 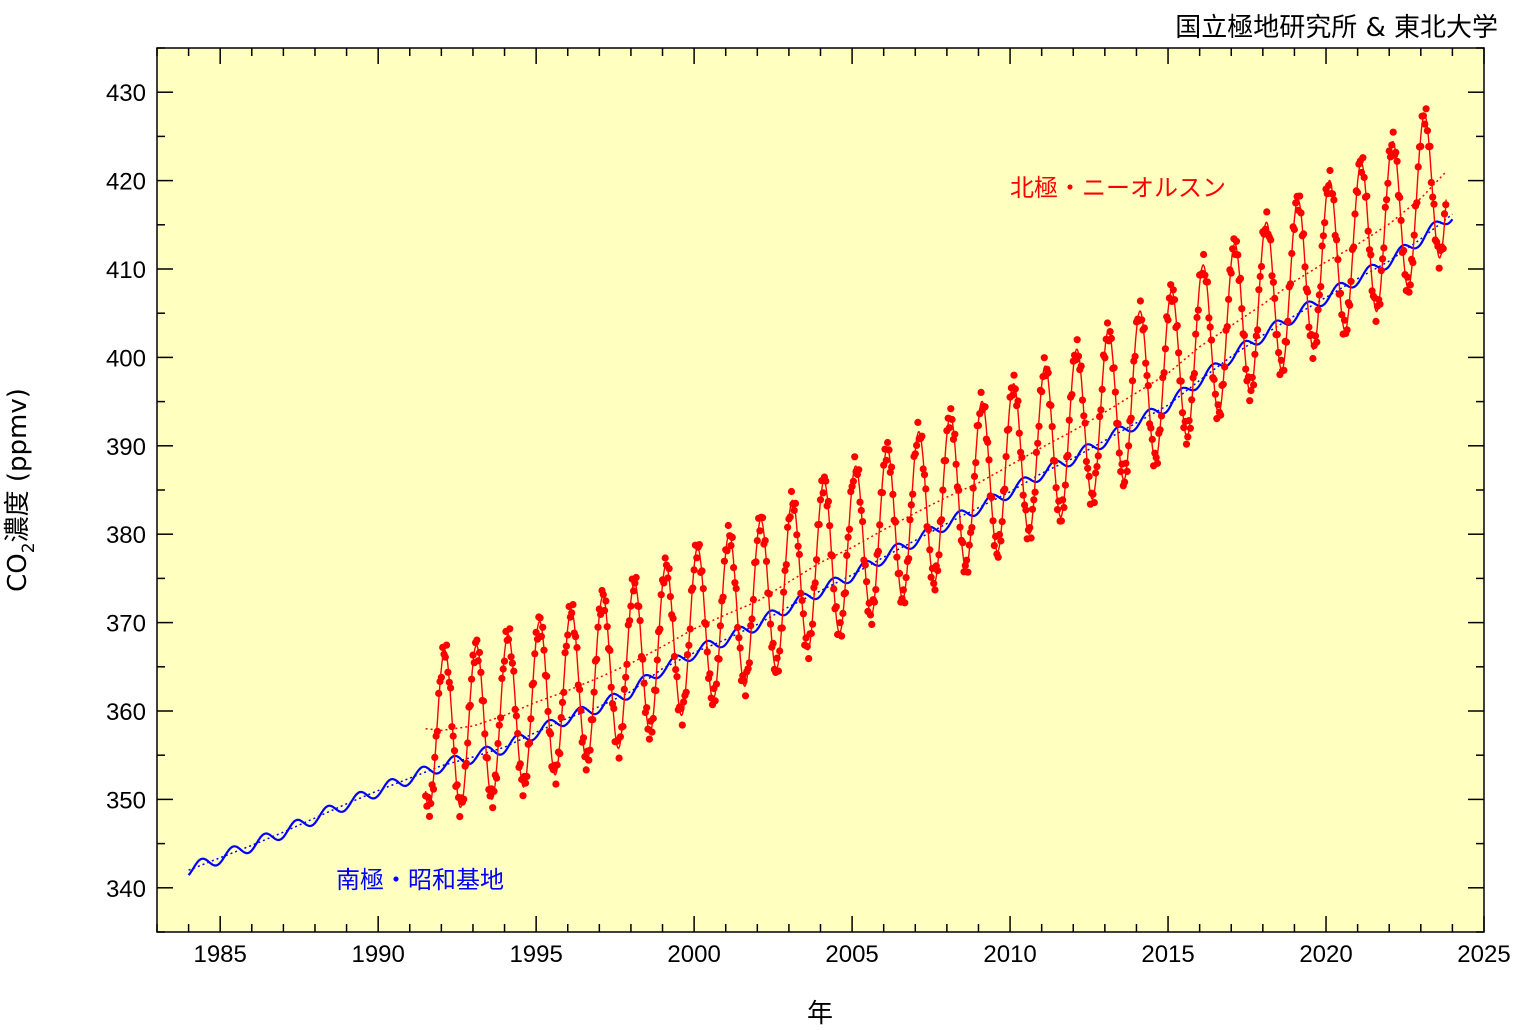 I want to click on y-tick-label: 420, so click(x=126, y=182).